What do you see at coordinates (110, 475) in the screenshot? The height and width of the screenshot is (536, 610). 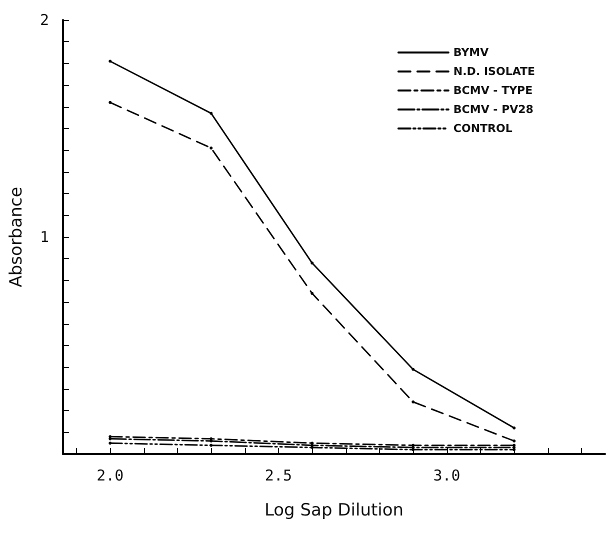 I see `x-tick-label: 2.0` at bounding box center [110, 475].